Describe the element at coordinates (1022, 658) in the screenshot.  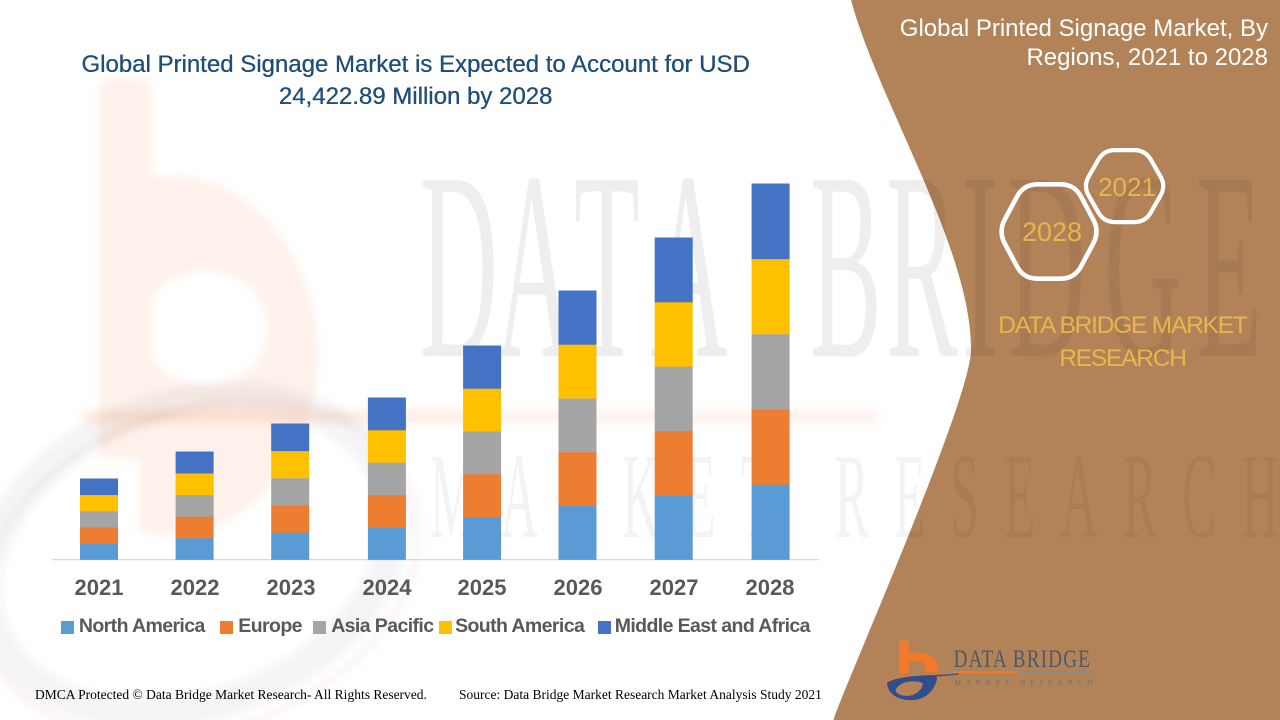
I see `svg-text: DATA BRIDGE` at that location.